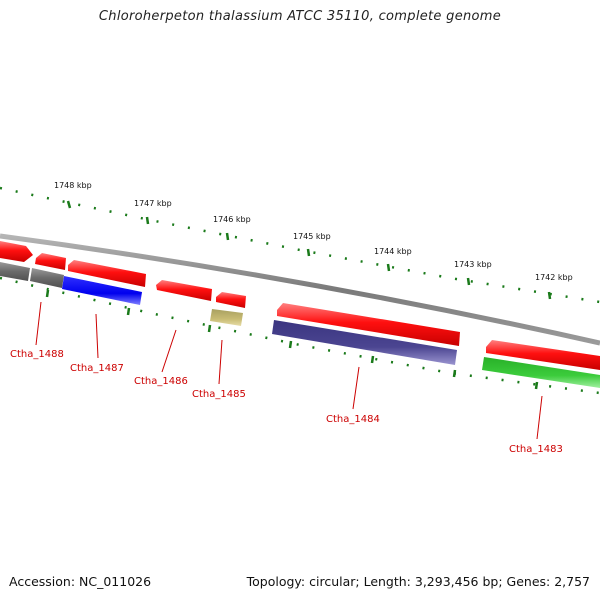 The height and width of the screenshot is (600, 600). Describe the element at coordinates (541, 372) in the screenshot. I see `ctha-1483-gene` at that location.